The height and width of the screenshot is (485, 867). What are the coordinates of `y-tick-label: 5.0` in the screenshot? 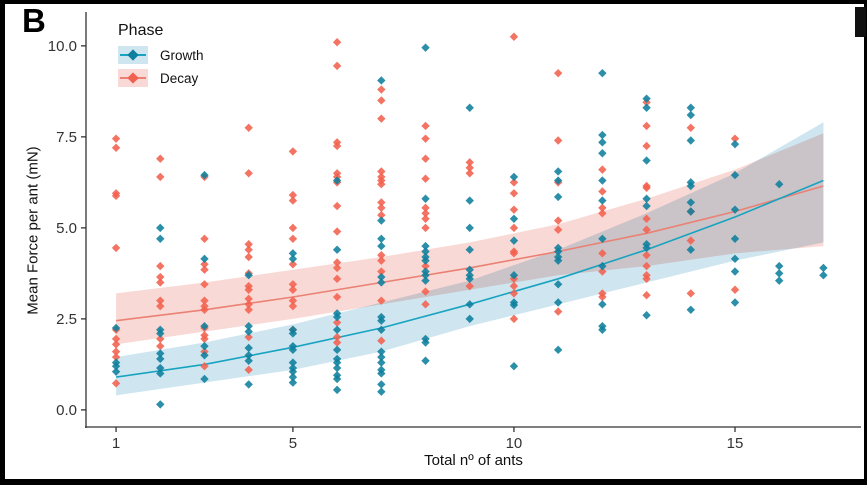 It's located at (66, 228).